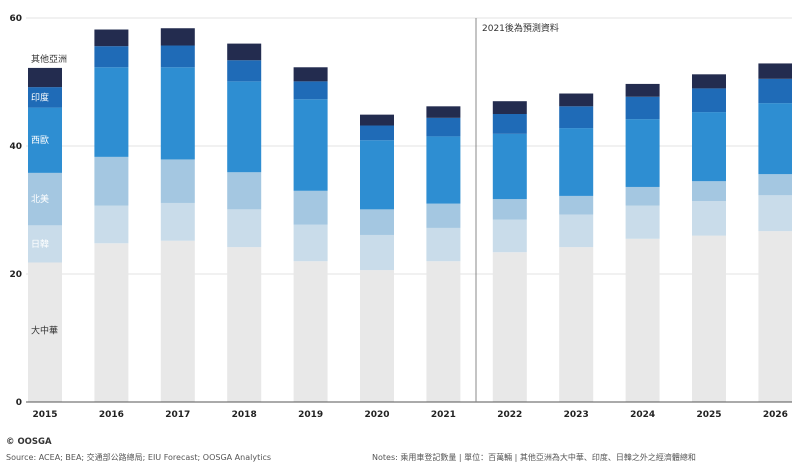 The width and height of the screenshot is (792, 469). I want to click on segment-labels: 大中華 日韓 北美 西歐 印度 其他亞洲, so click(49, 194).